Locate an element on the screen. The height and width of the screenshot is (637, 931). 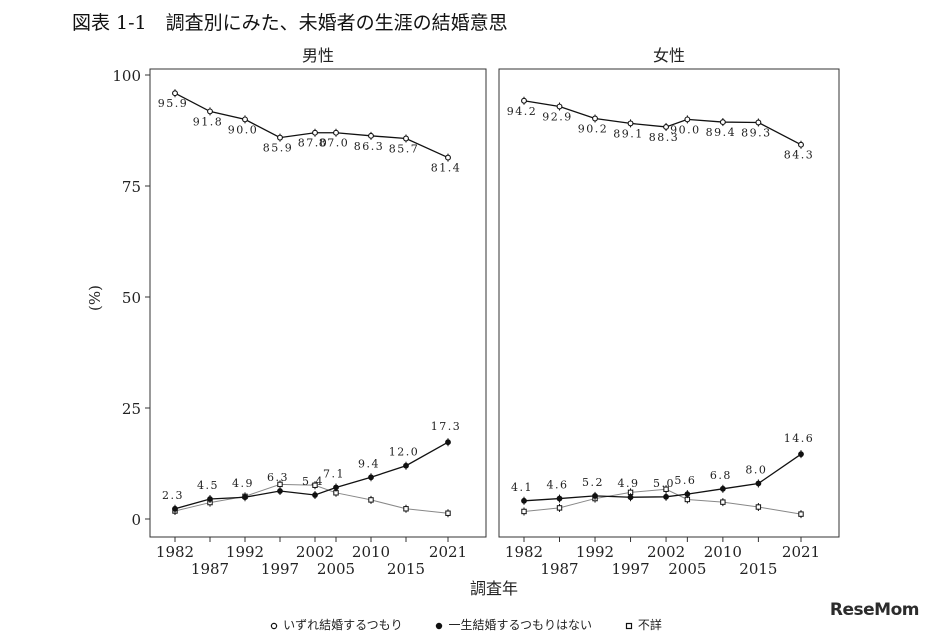
panel-title: 女性 is located at coordinates (669, 55).